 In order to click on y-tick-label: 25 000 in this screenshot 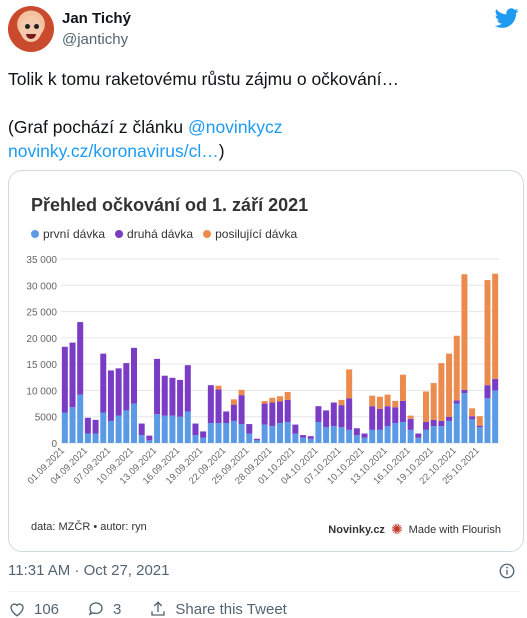, I will do `click(41, 313)`.